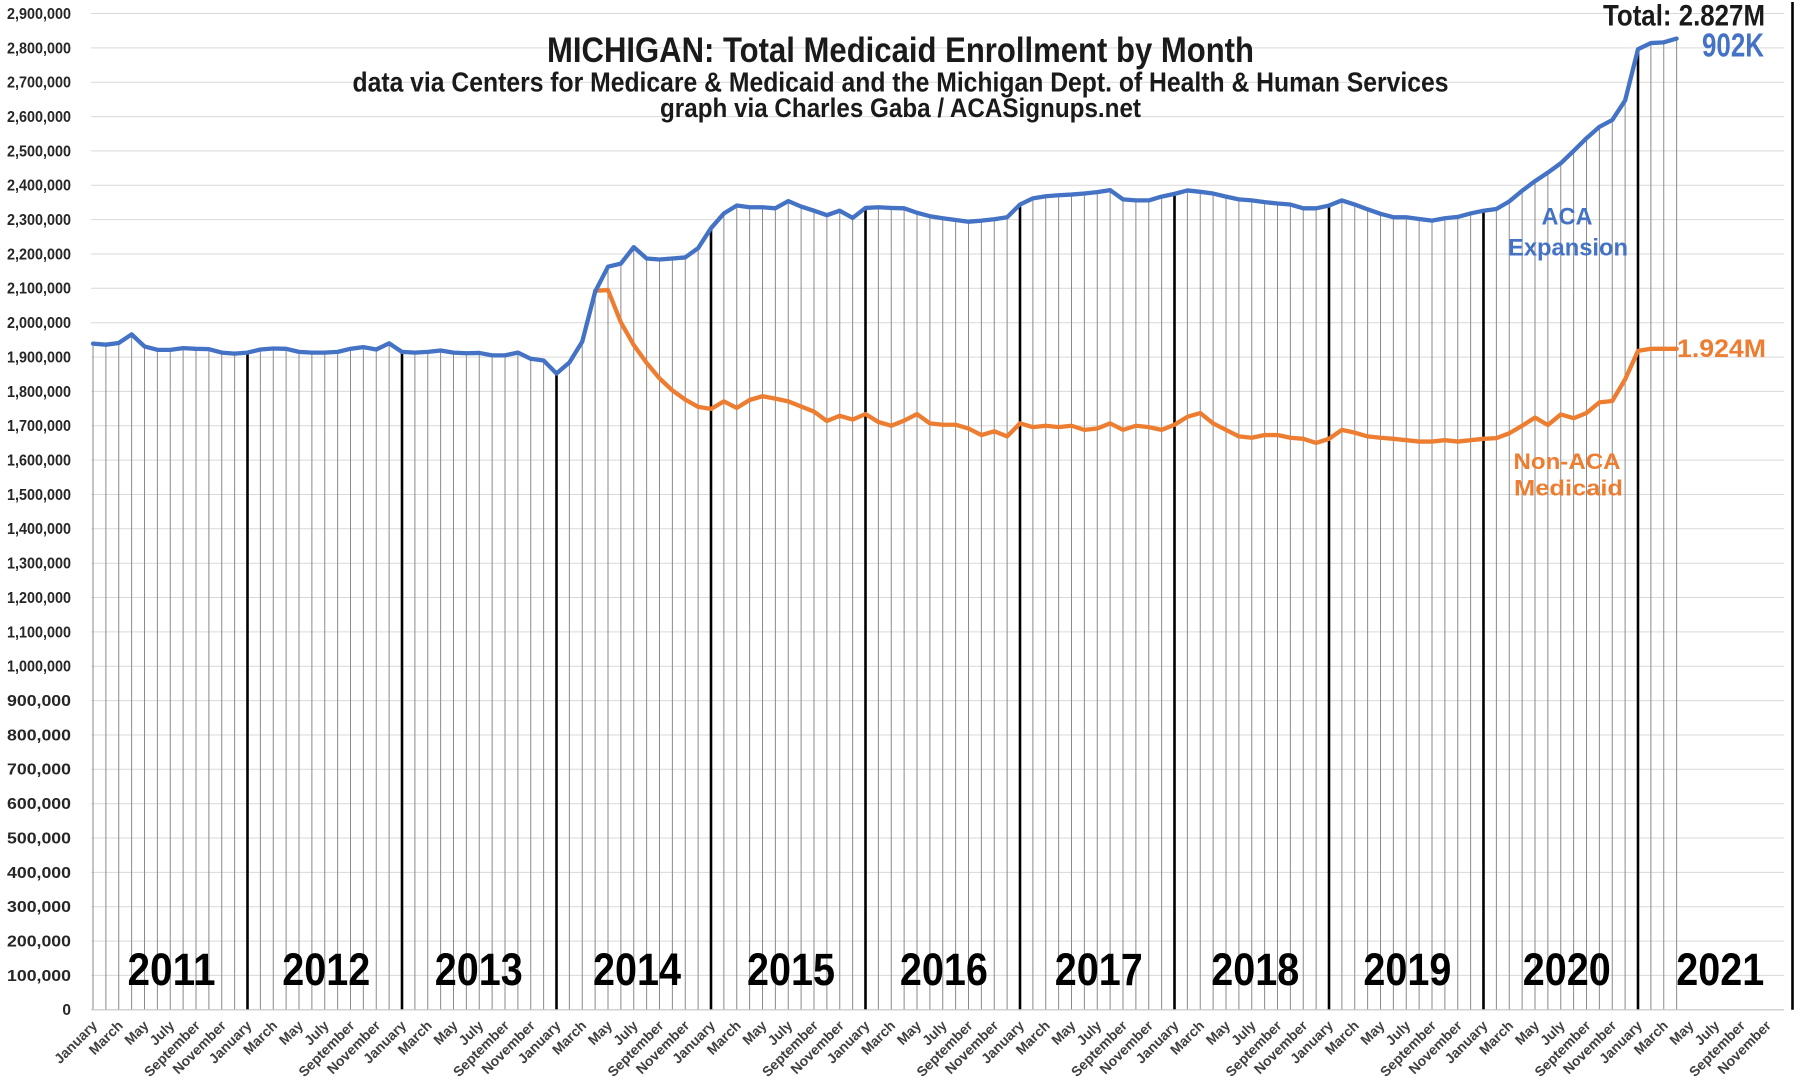 Image resolution: width=1801 pixels, height=1081 pixels. I want to click on svg-text: 2,100,000, so click(39, 289).